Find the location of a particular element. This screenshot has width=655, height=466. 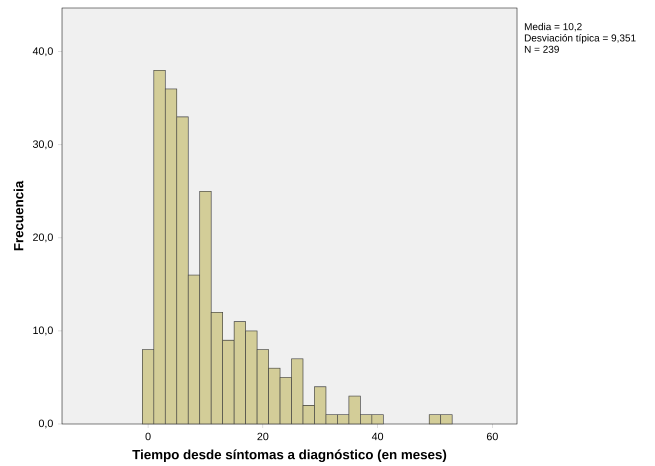

x-tick-label: 60 is located at coordinates (492, 436).